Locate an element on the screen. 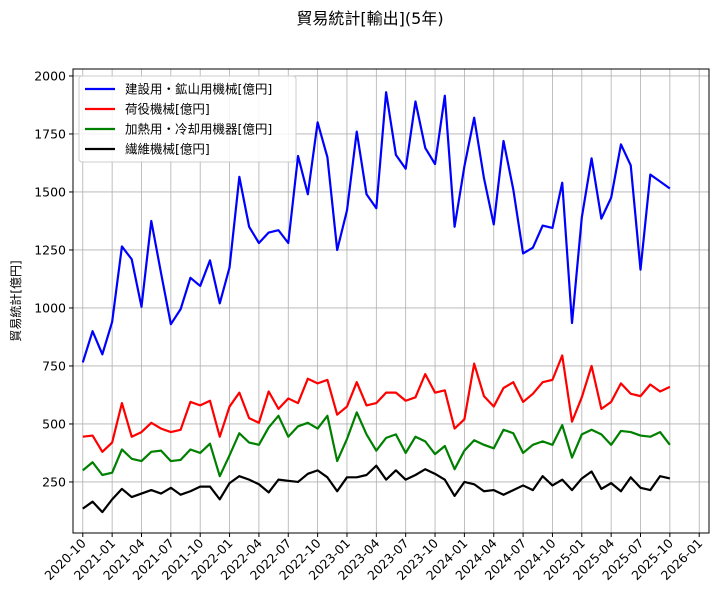 The image size is (719, 602). legend-label: 建設用・鉱山用機械[億円] is located at coordinates (198, 89).